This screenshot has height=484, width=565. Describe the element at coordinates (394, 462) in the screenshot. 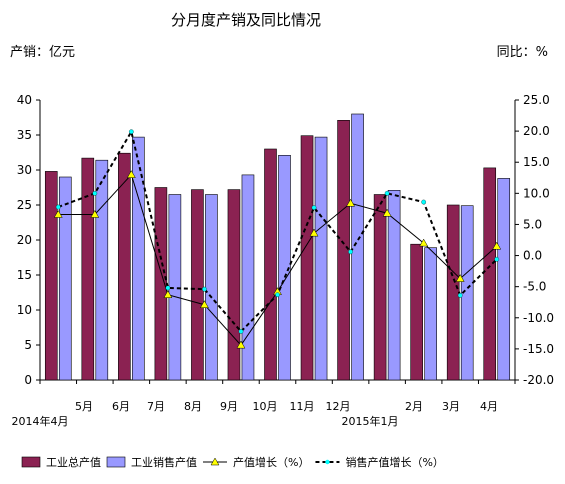

I see `legend-label: 销售产值增长（%）` at that location.